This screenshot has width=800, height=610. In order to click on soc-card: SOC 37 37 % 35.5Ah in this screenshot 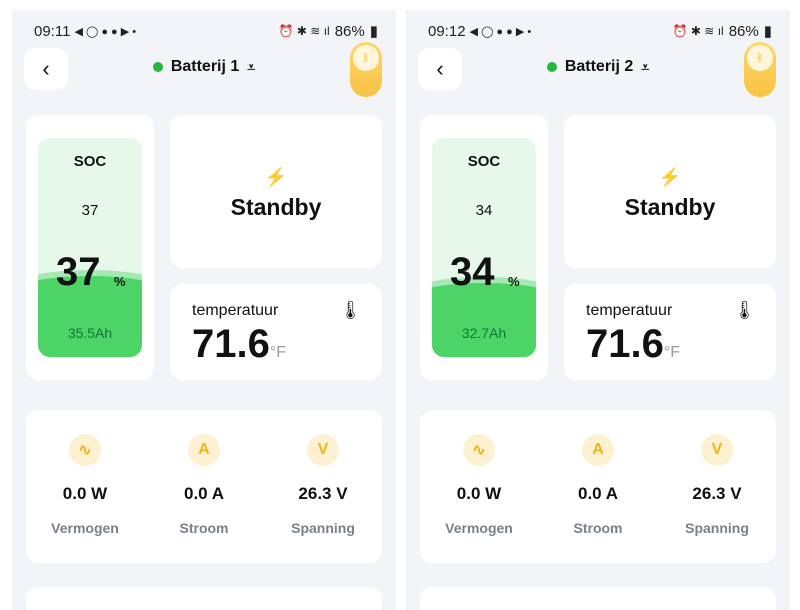, I will do `click(90, 247)`.